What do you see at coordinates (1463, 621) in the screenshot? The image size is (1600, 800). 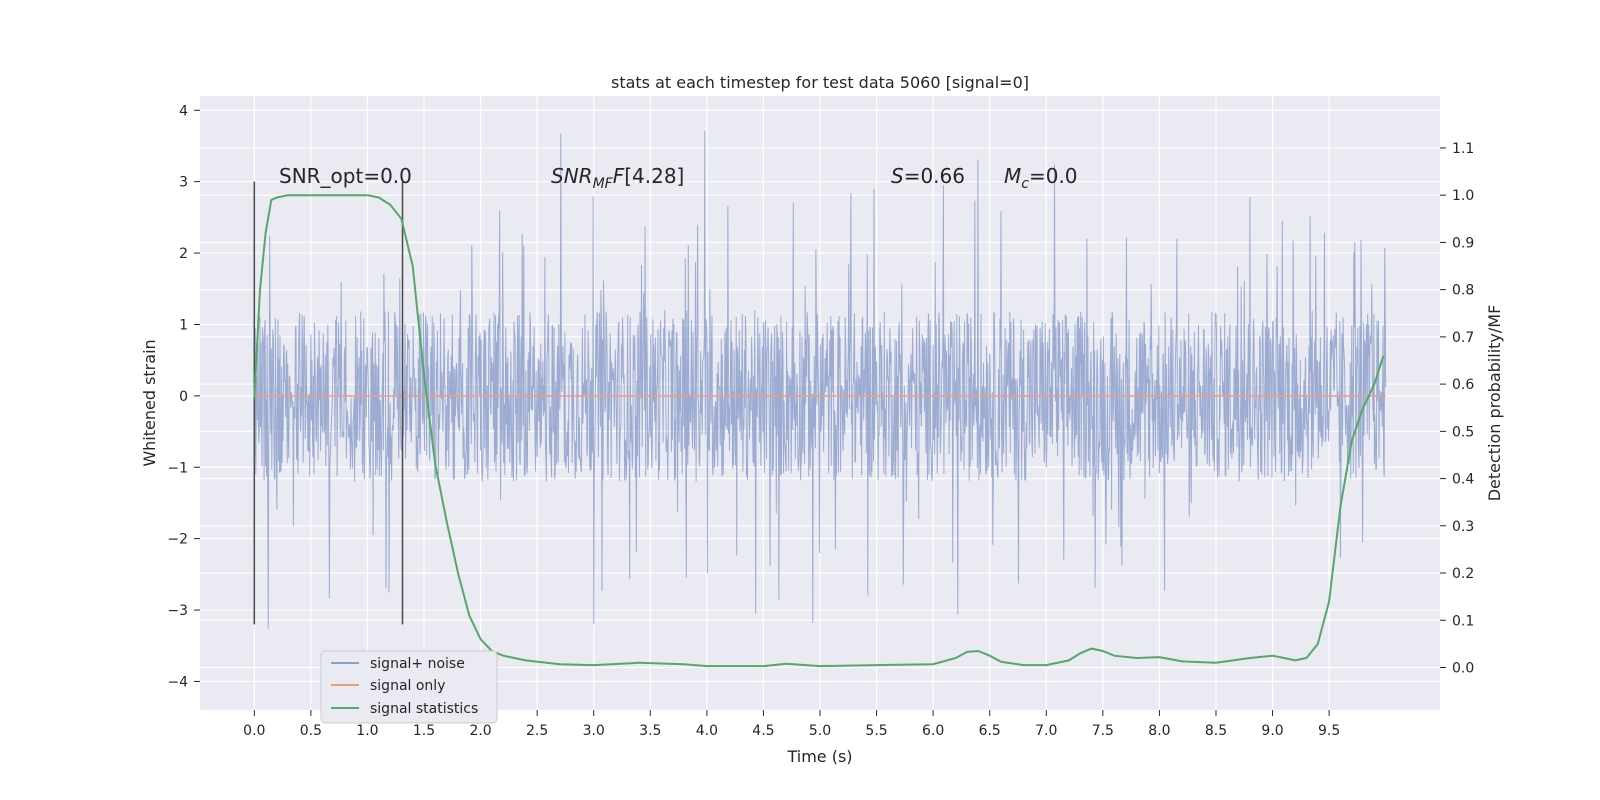 I see `y2-tick-label: 0.1` at bounding box center [1463, 621].